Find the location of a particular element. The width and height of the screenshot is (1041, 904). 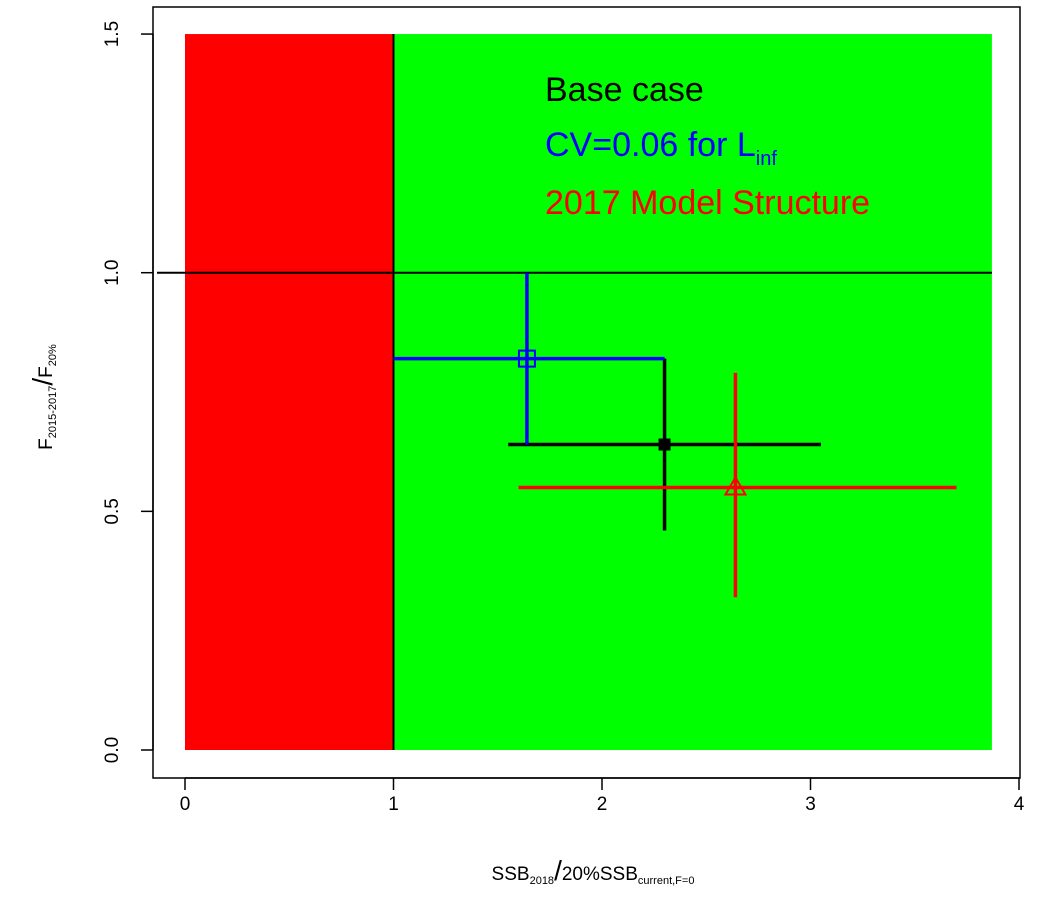

y-title-sub2: 20% is located at coordinates (53, 355).